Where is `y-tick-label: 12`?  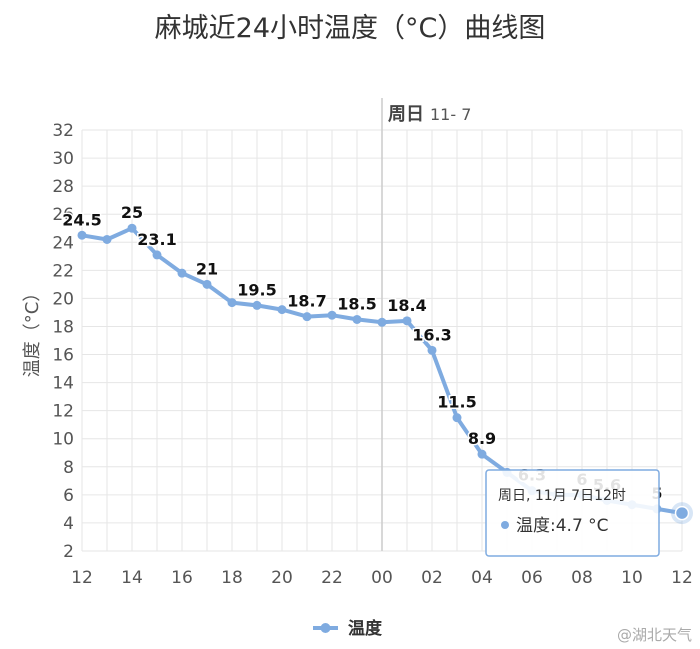
y-tick-label: 12 is located at coordinates (63, 412).